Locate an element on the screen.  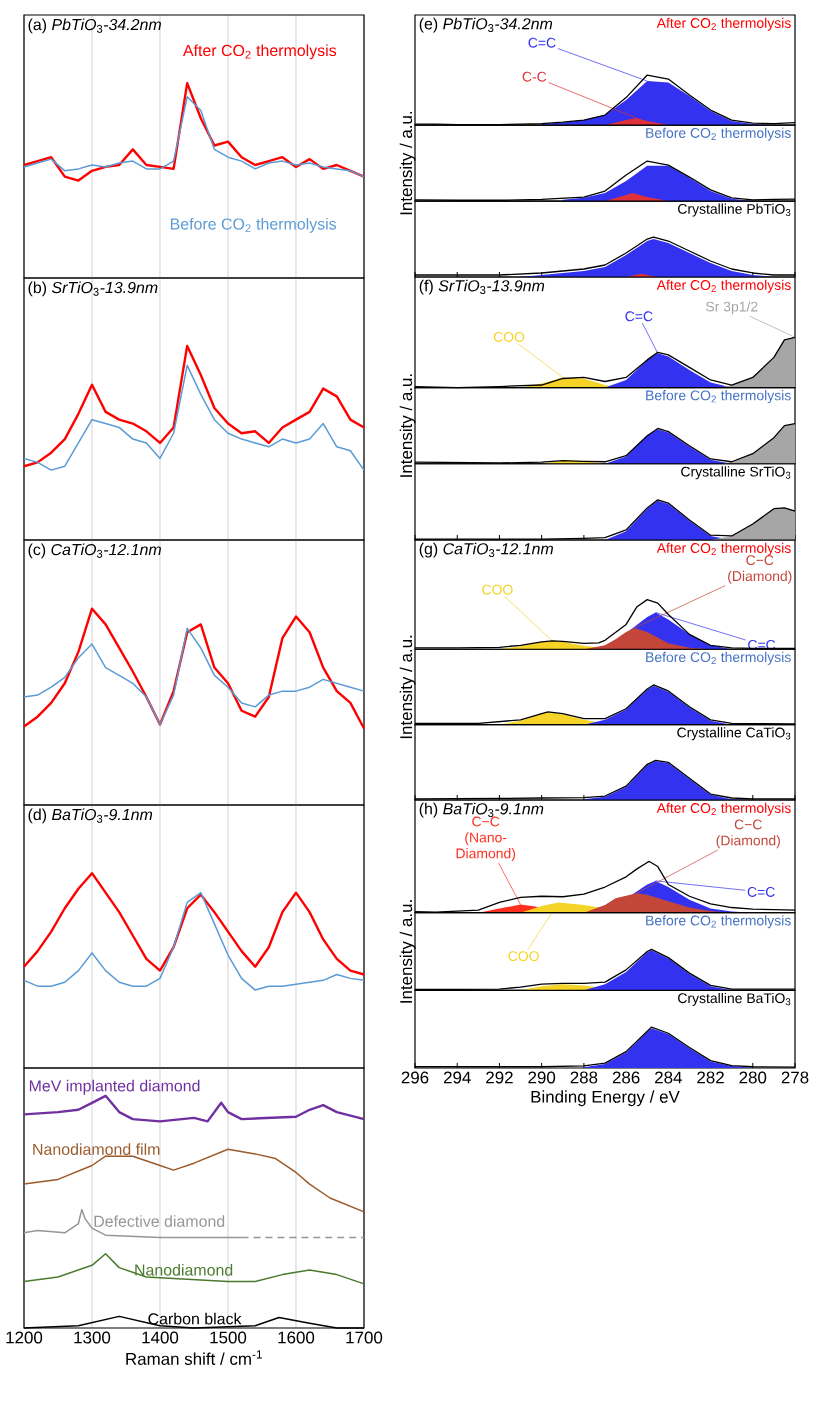
chart-title: (f) SrTiO$_{3}$-13.9nm is located at coordinates (482, 287).